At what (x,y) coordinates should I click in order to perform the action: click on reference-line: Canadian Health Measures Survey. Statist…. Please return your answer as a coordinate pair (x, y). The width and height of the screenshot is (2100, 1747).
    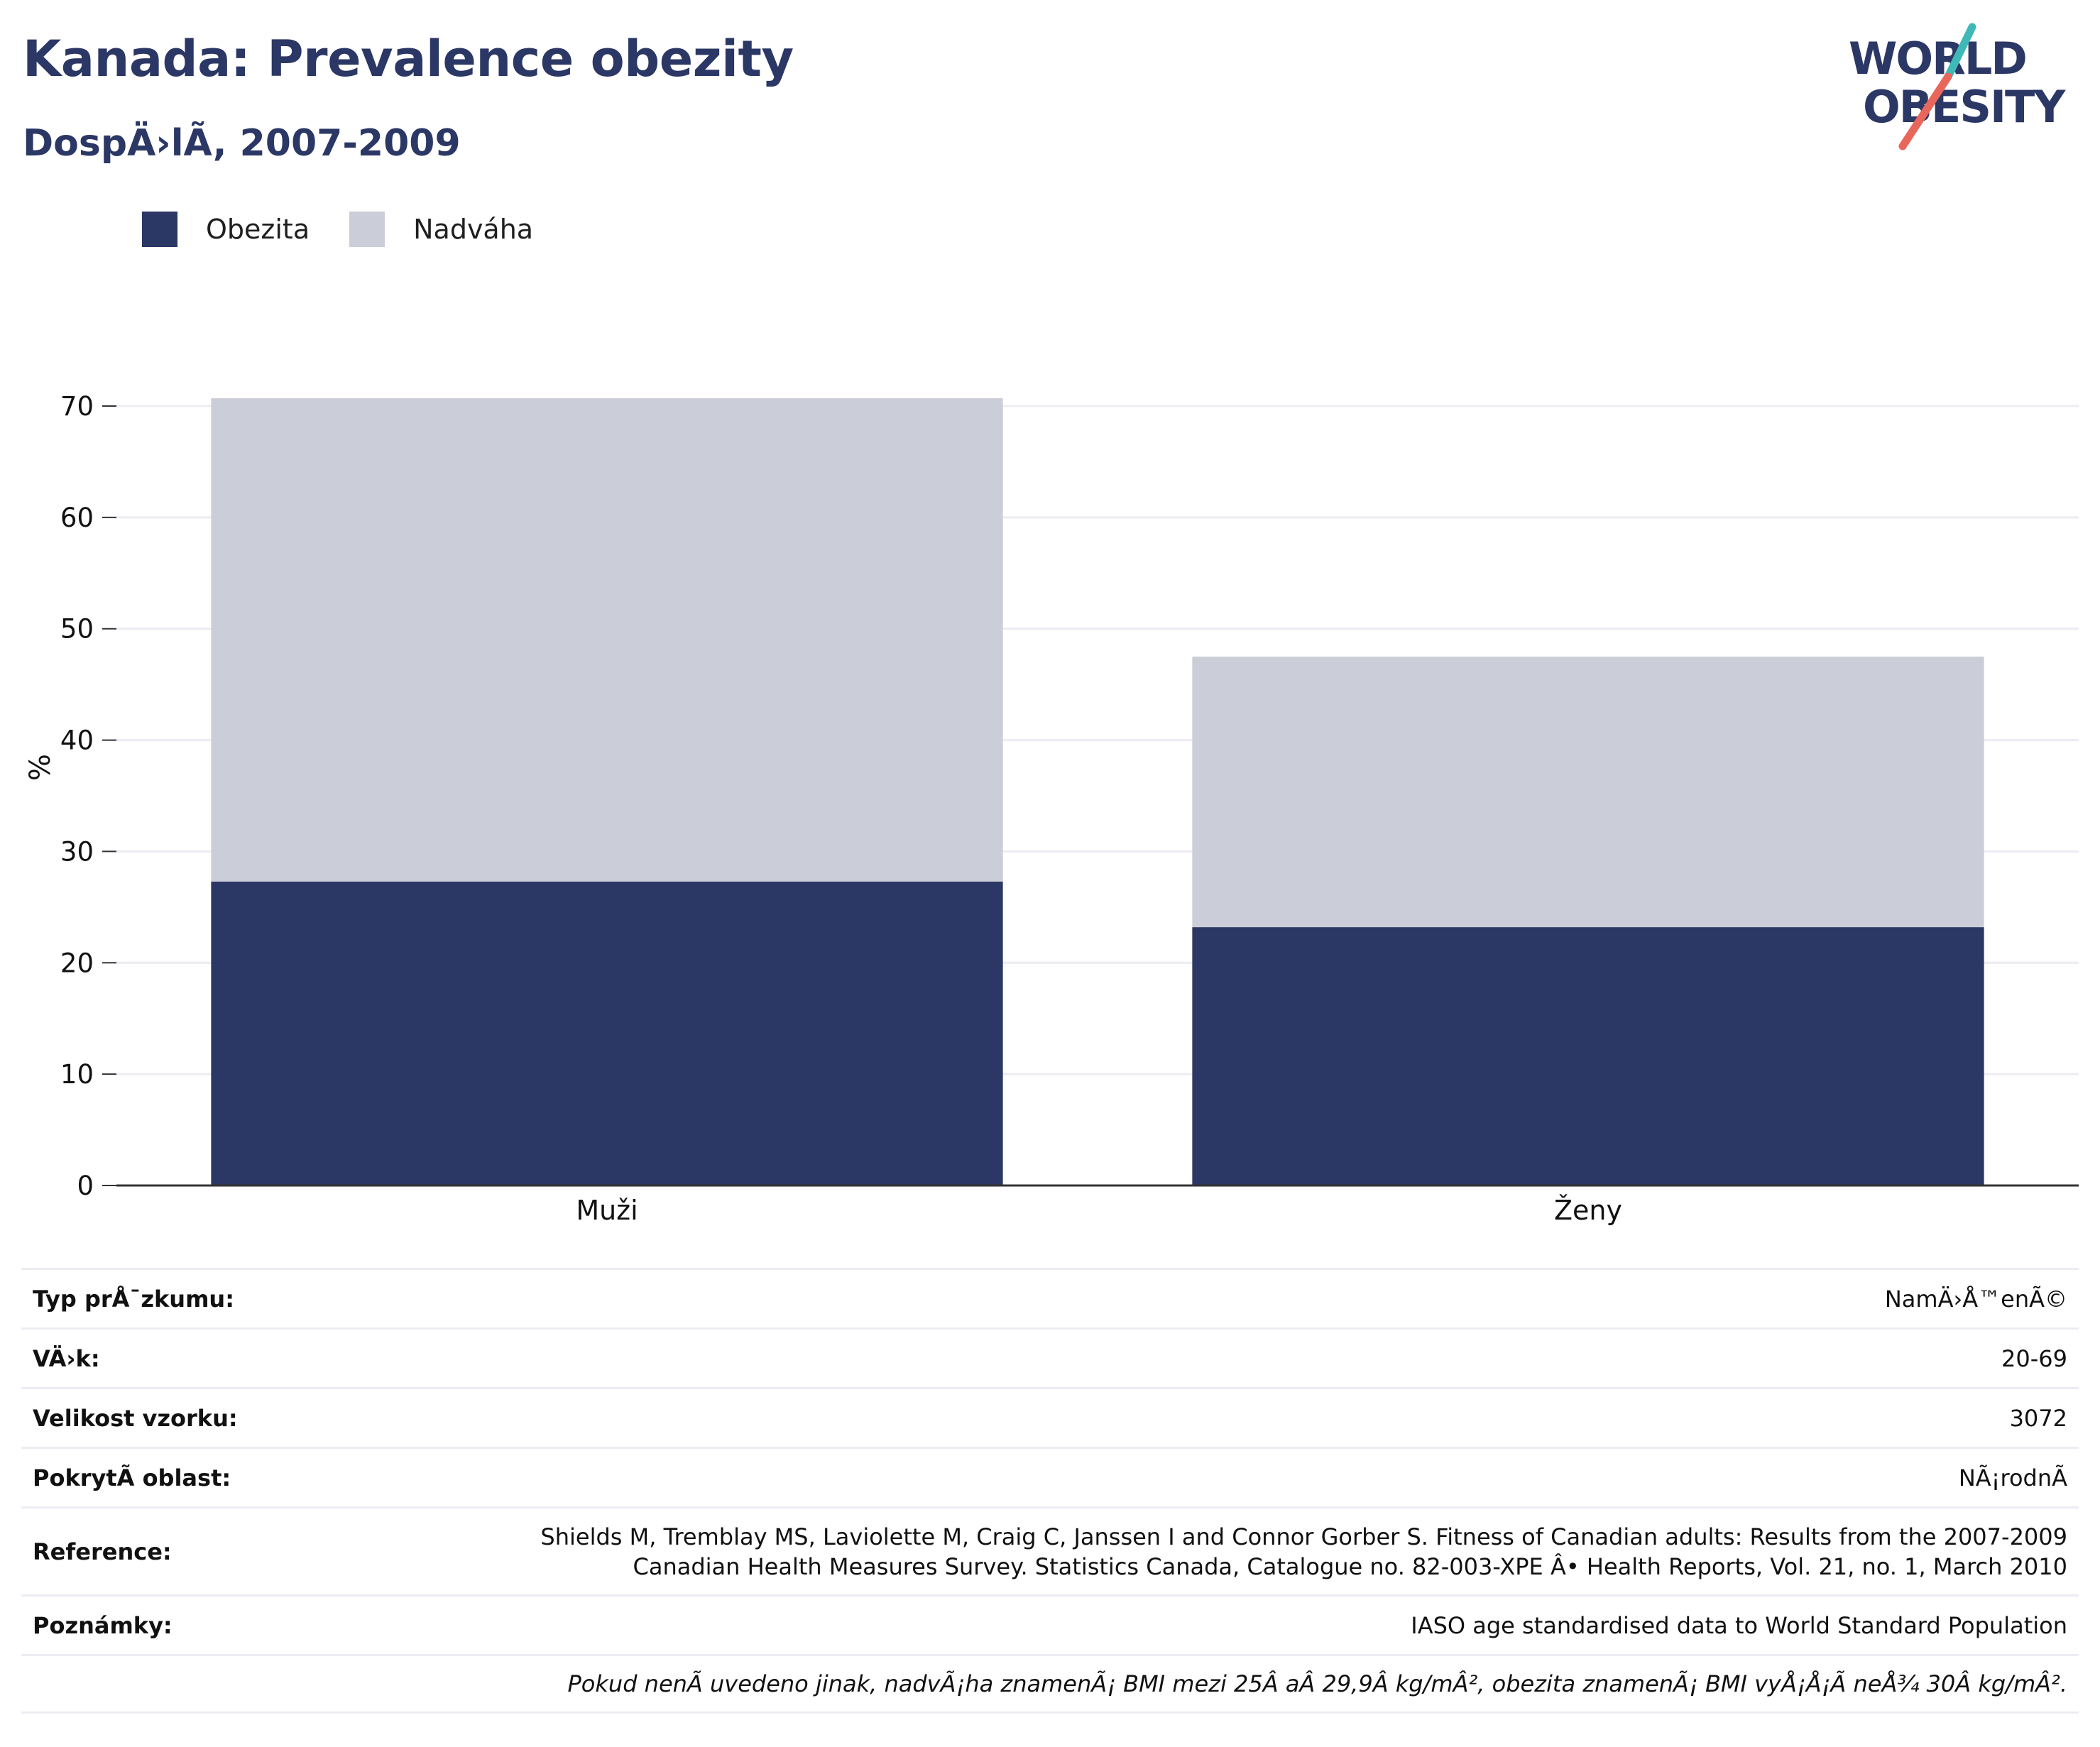
    Looking at the image, I should click on (1350, 1566).